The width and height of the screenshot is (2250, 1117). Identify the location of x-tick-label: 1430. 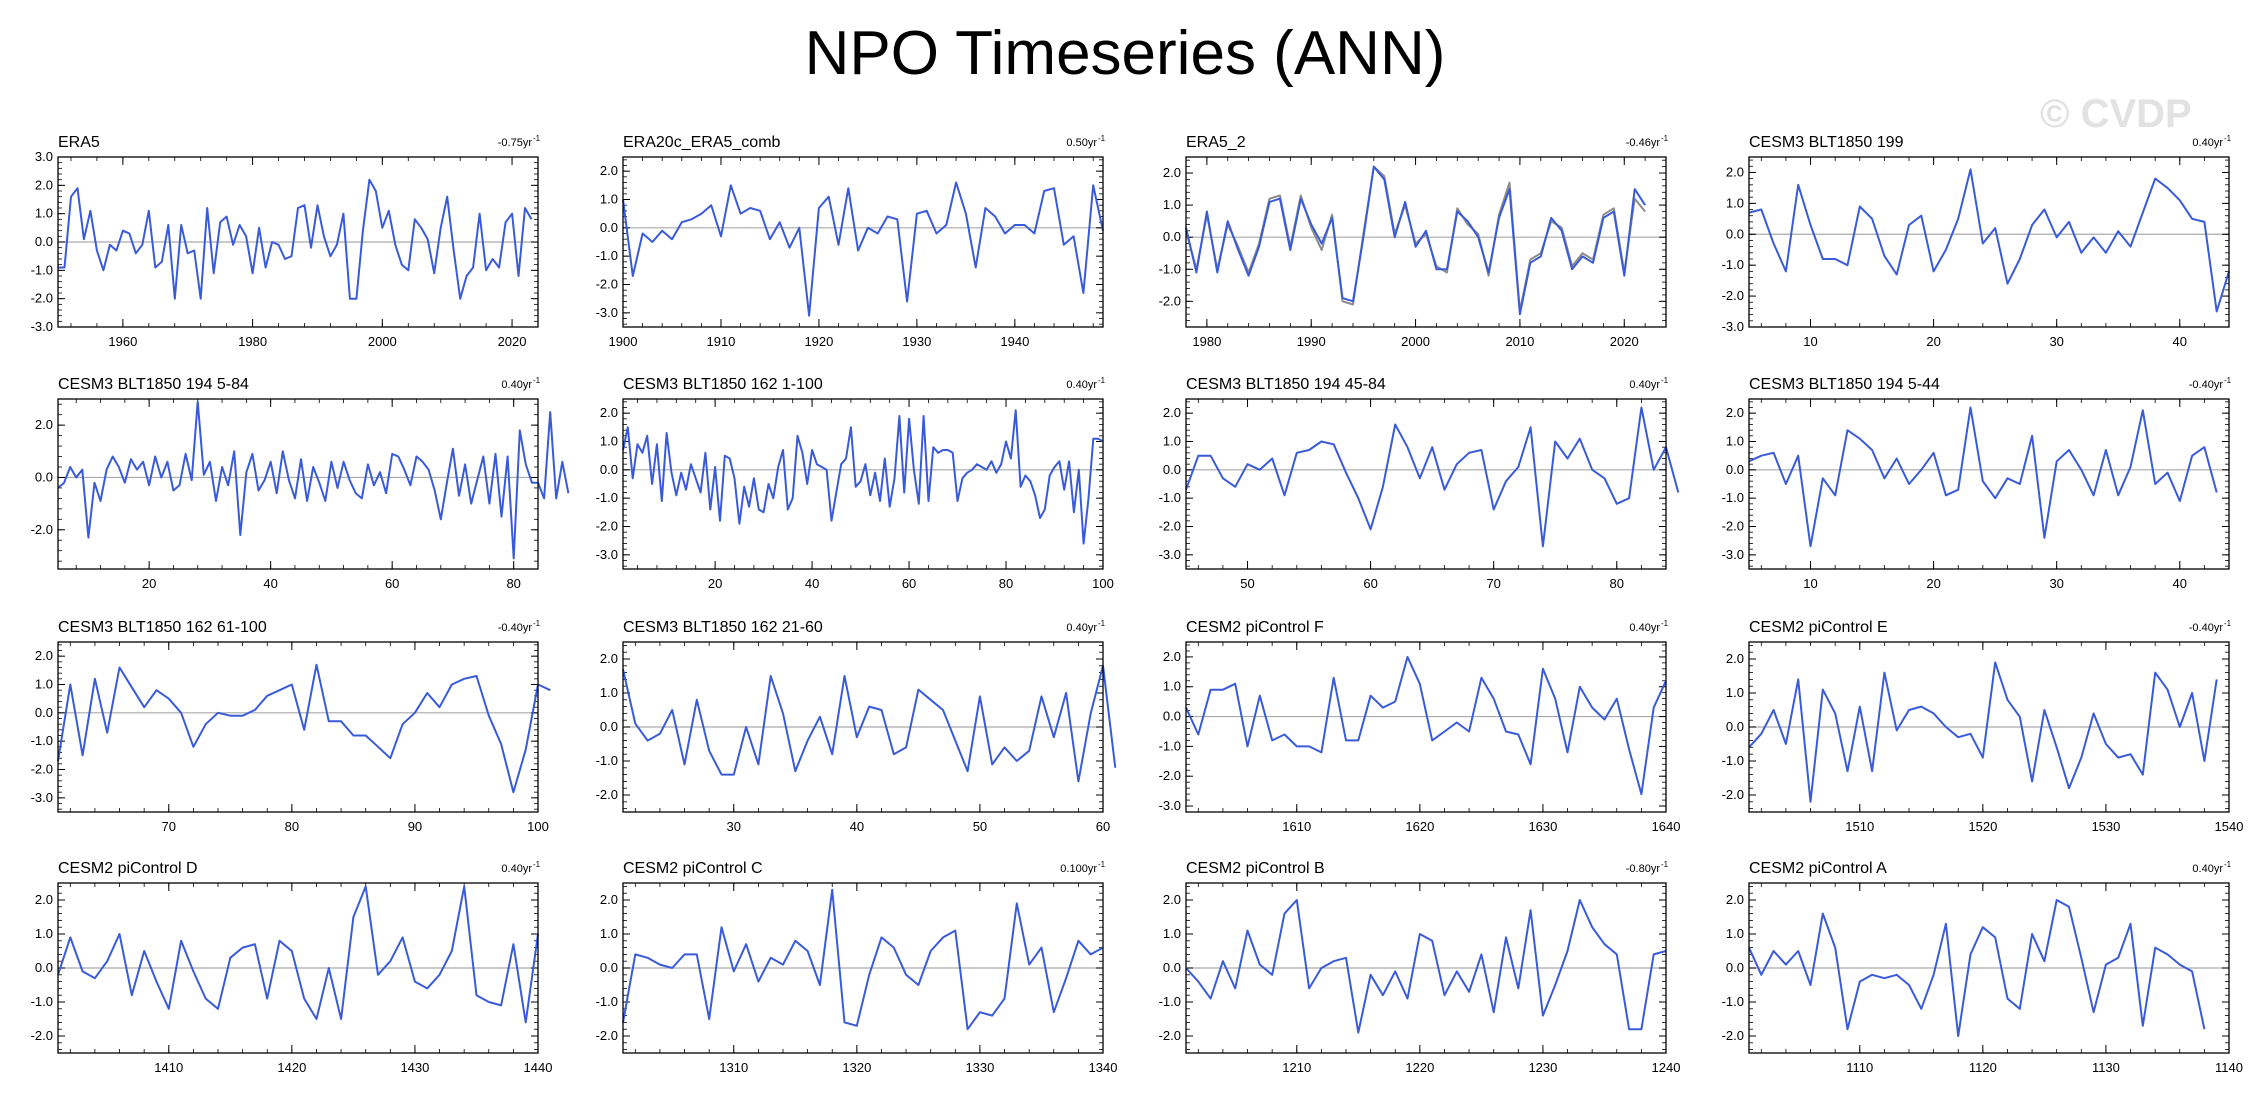
(414, 1067).